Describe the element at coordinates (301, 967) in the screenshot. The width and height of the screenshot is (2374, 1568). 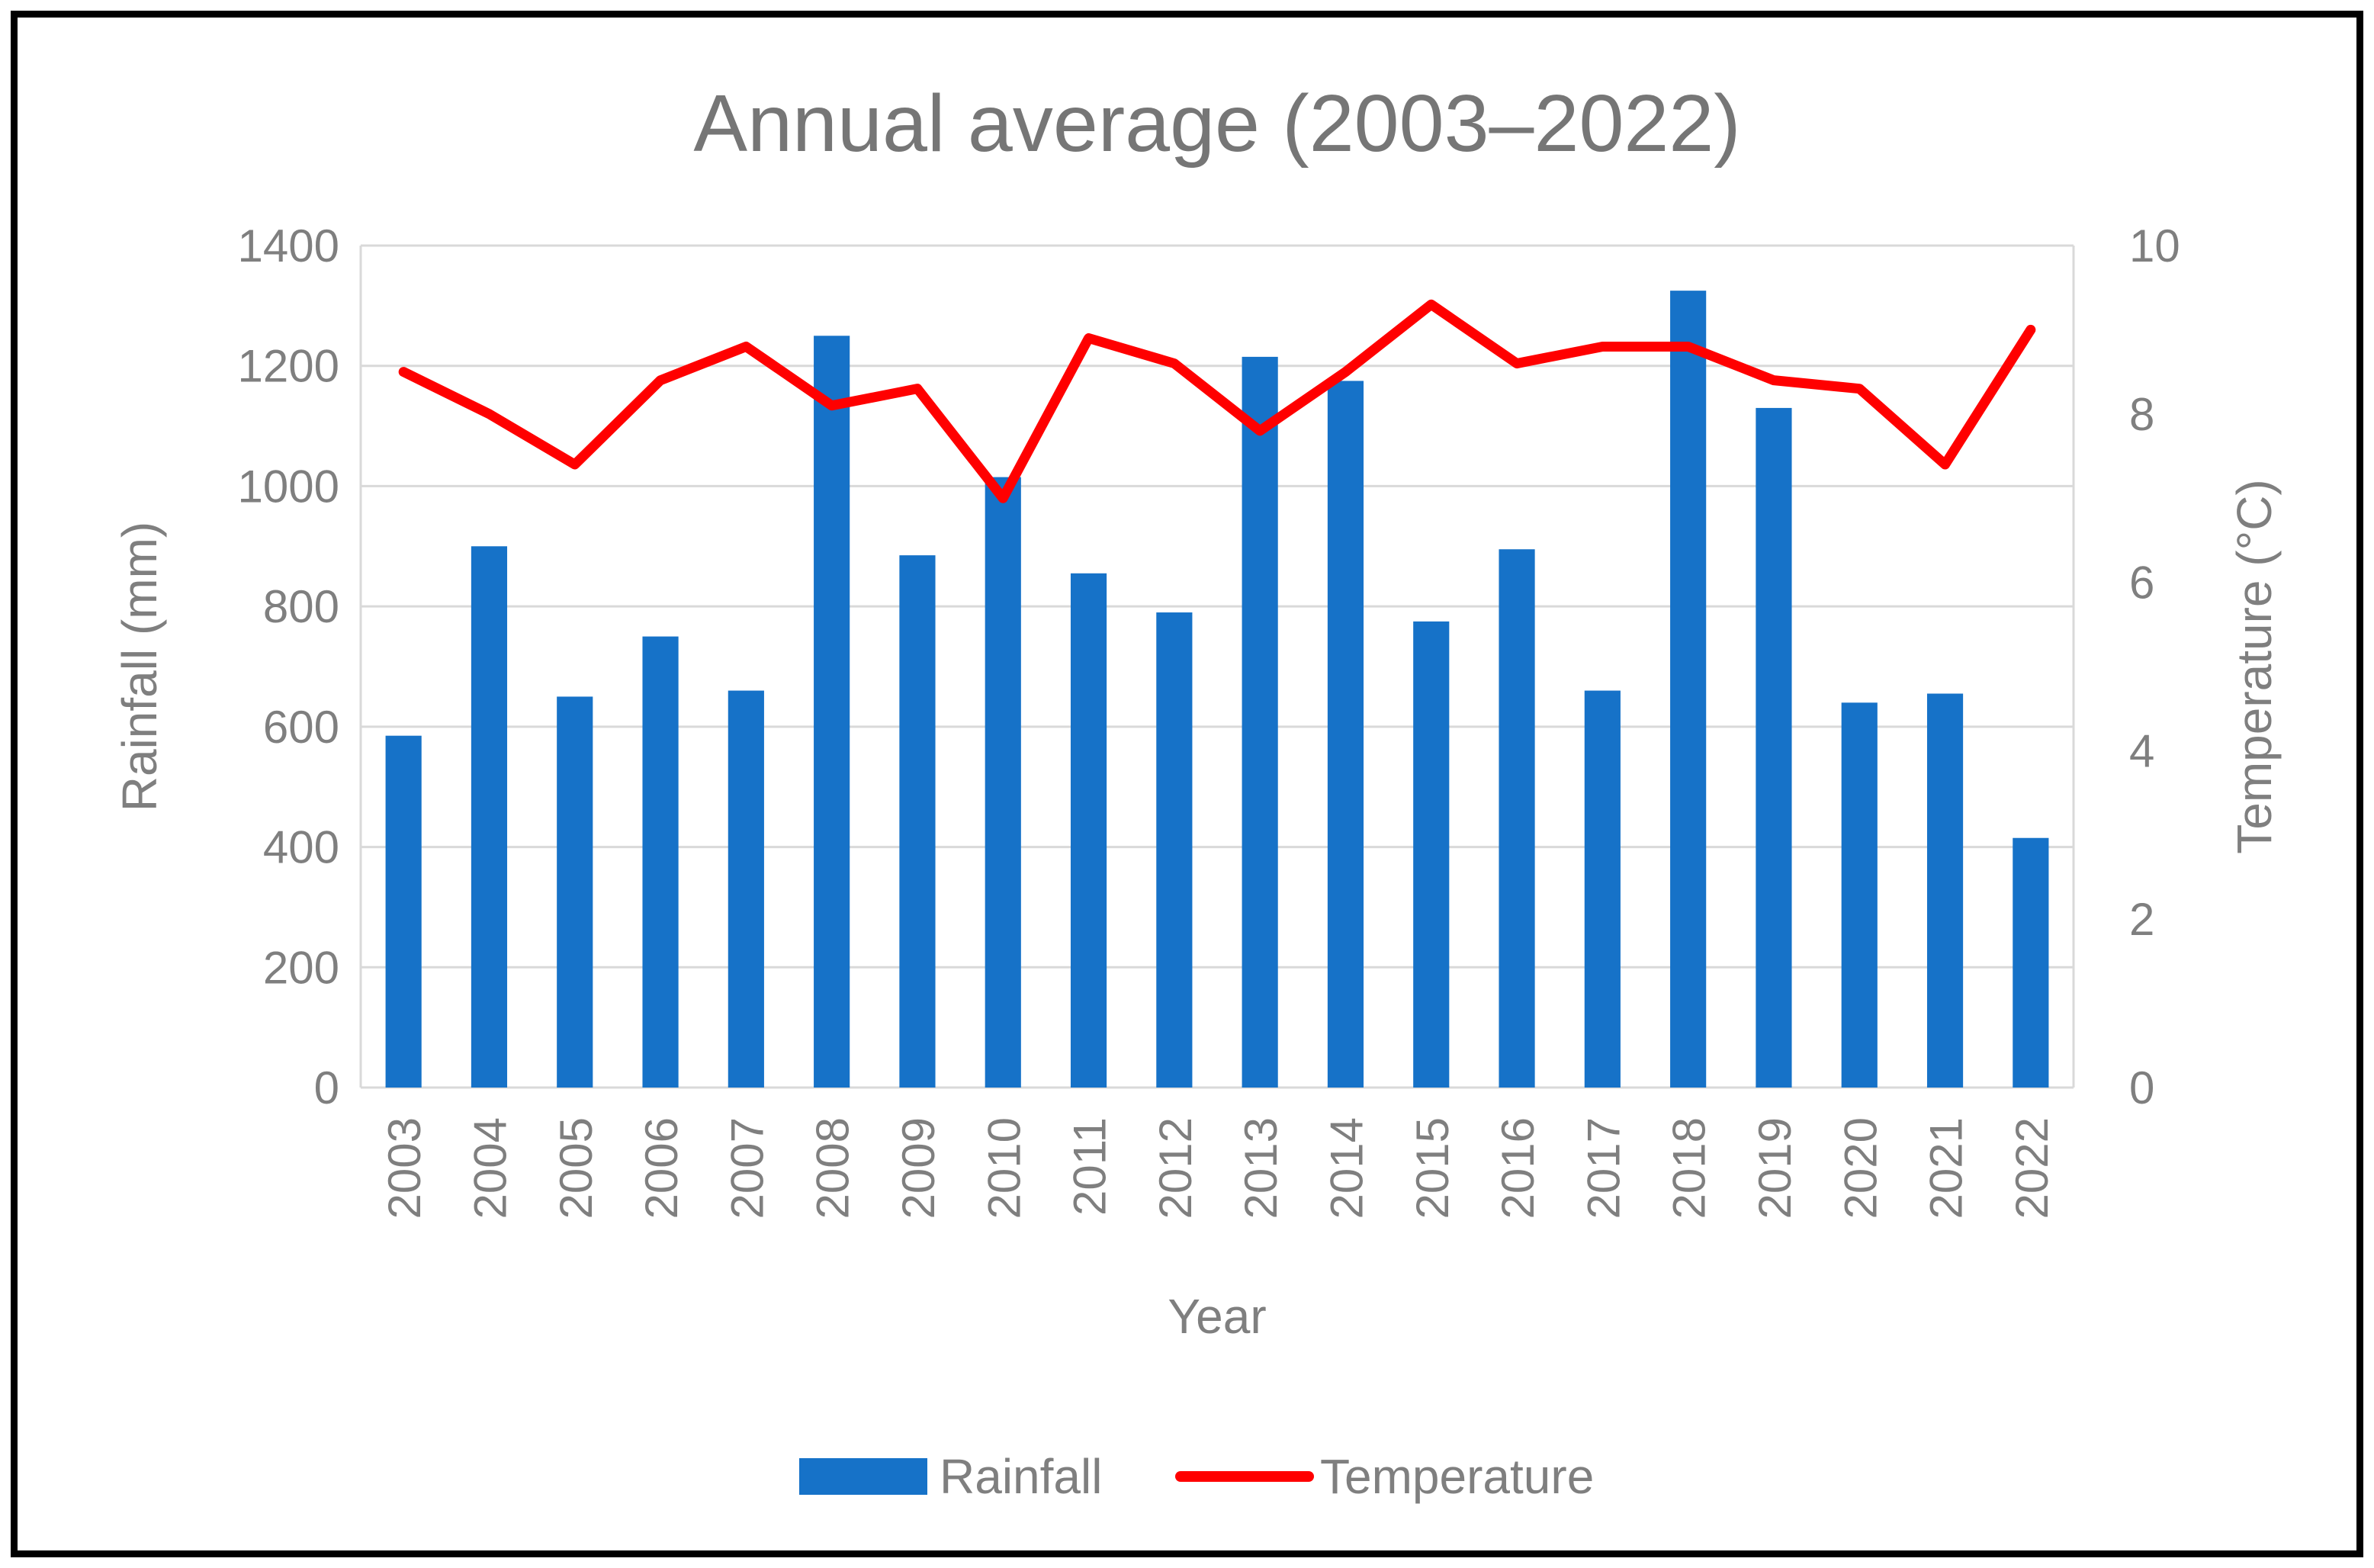
I see `y-left-tick-200: 200` at that location.